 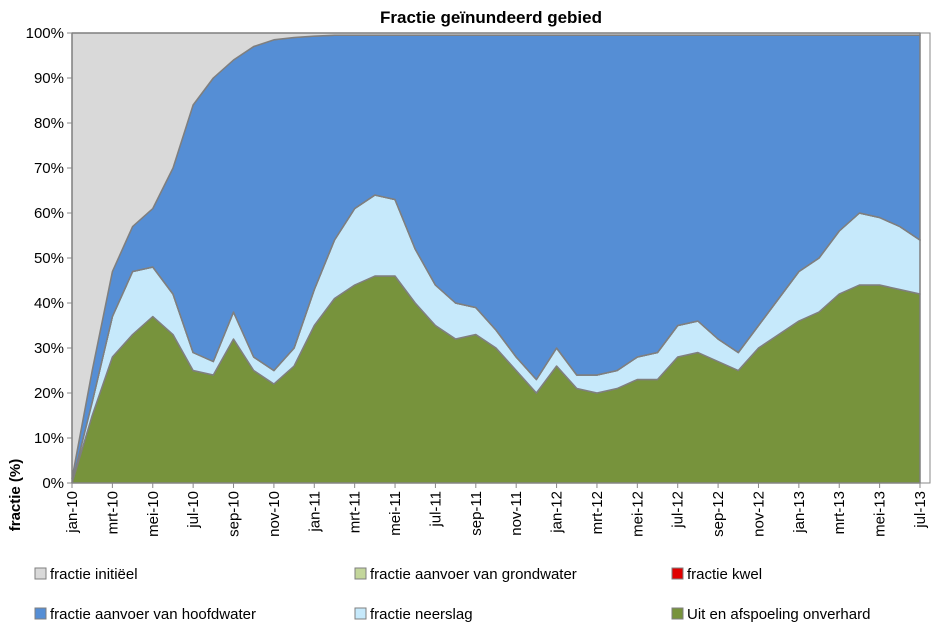 What do you see at coordinates (473, 574) in the screenshot?
I see `legend-label: fractie aanvoer van grondwater` at bounding box center [473, 574].